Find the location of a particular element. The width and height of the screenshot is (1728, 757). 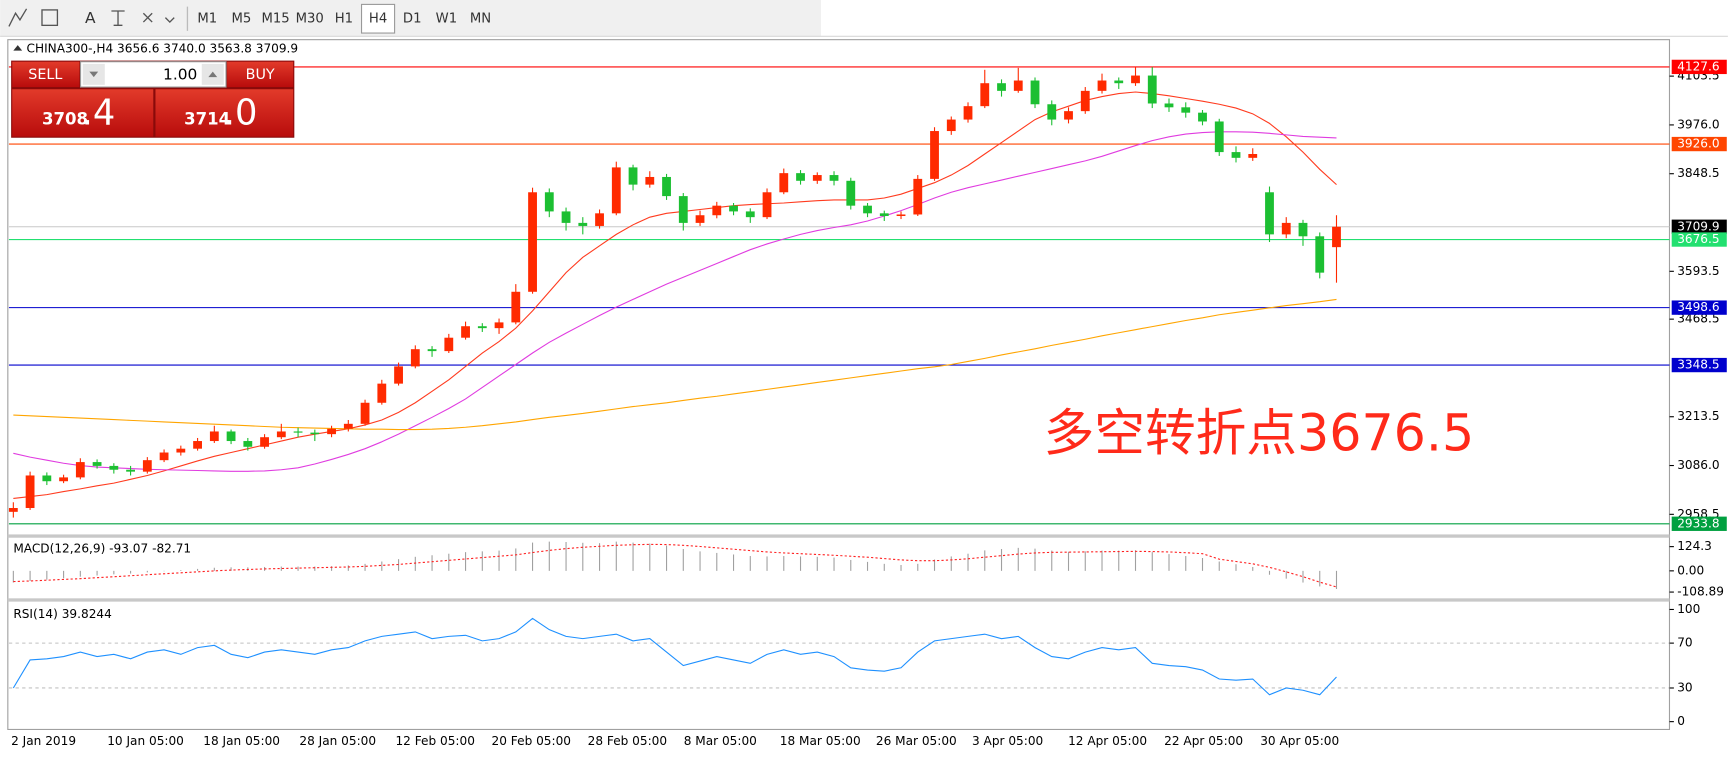

text-tool: A is located at coordinates (90, 18).